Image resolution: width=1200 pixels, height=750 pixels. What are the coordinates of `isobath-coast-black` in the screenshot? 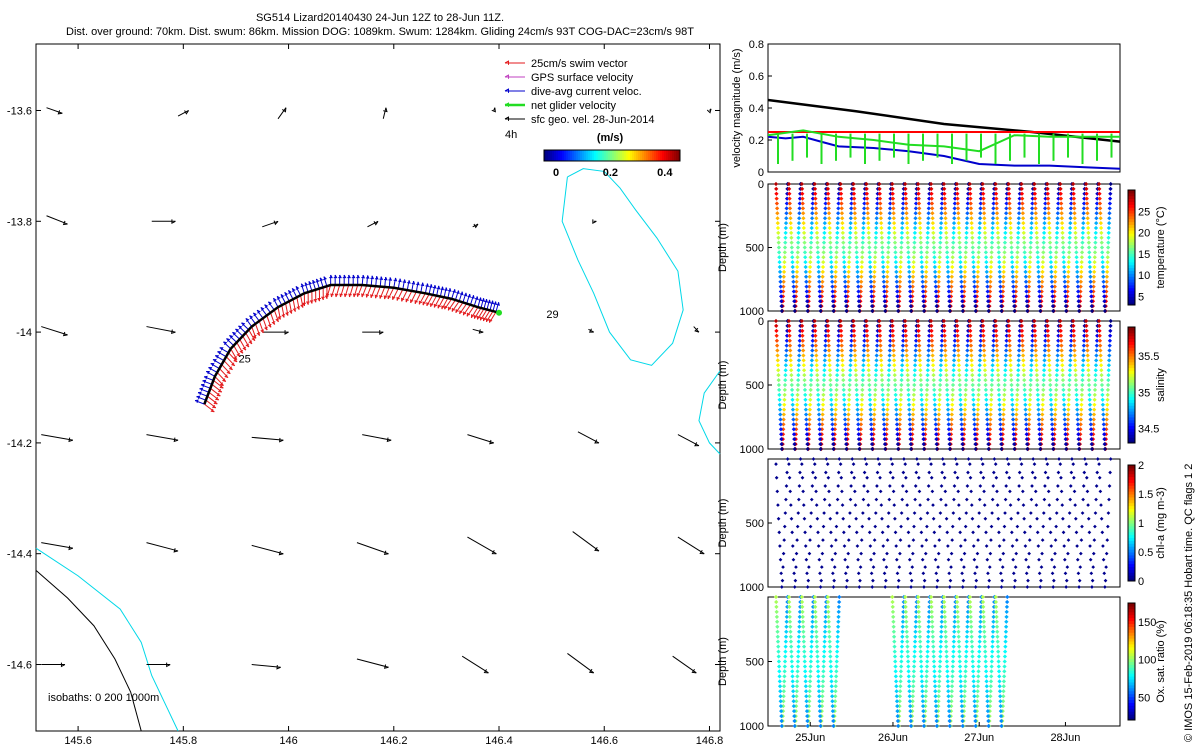 It's located at (88, 650).